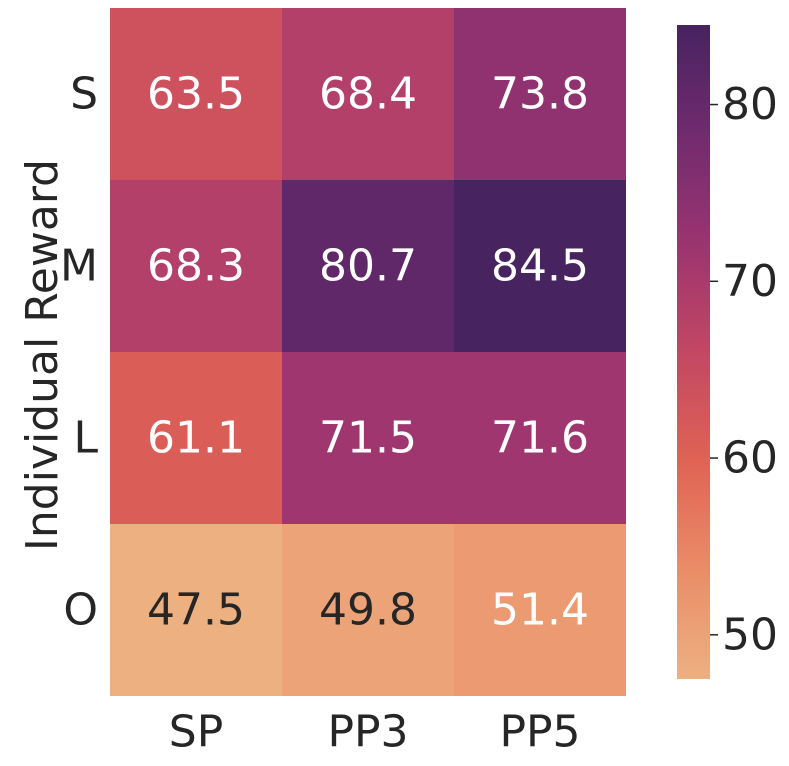 The height and width of the screenshot is (766, 789). I want to click on x-tick-label-pp5: PP5, so click(539, 732).